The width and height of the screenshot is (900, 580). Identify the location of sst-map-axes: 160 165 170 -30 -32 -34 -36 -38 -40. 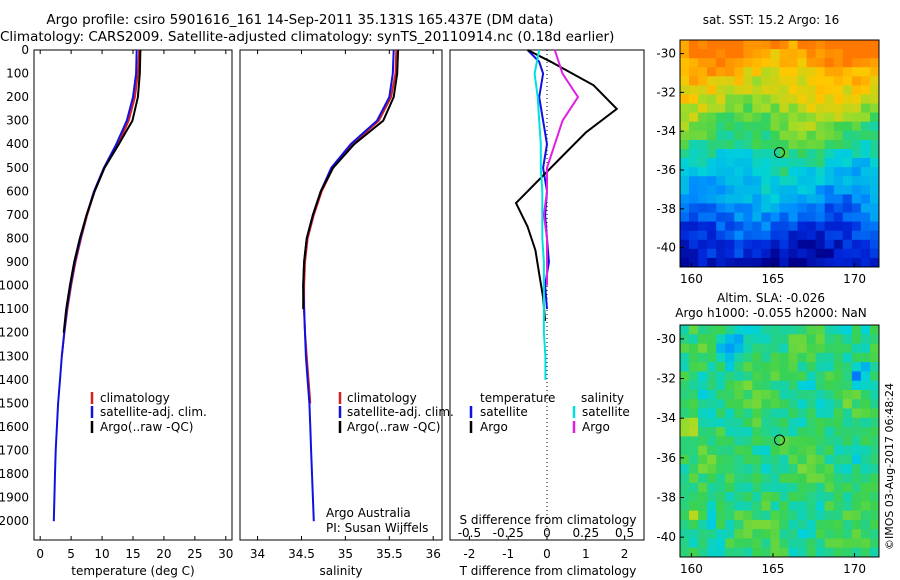
(761, 166).